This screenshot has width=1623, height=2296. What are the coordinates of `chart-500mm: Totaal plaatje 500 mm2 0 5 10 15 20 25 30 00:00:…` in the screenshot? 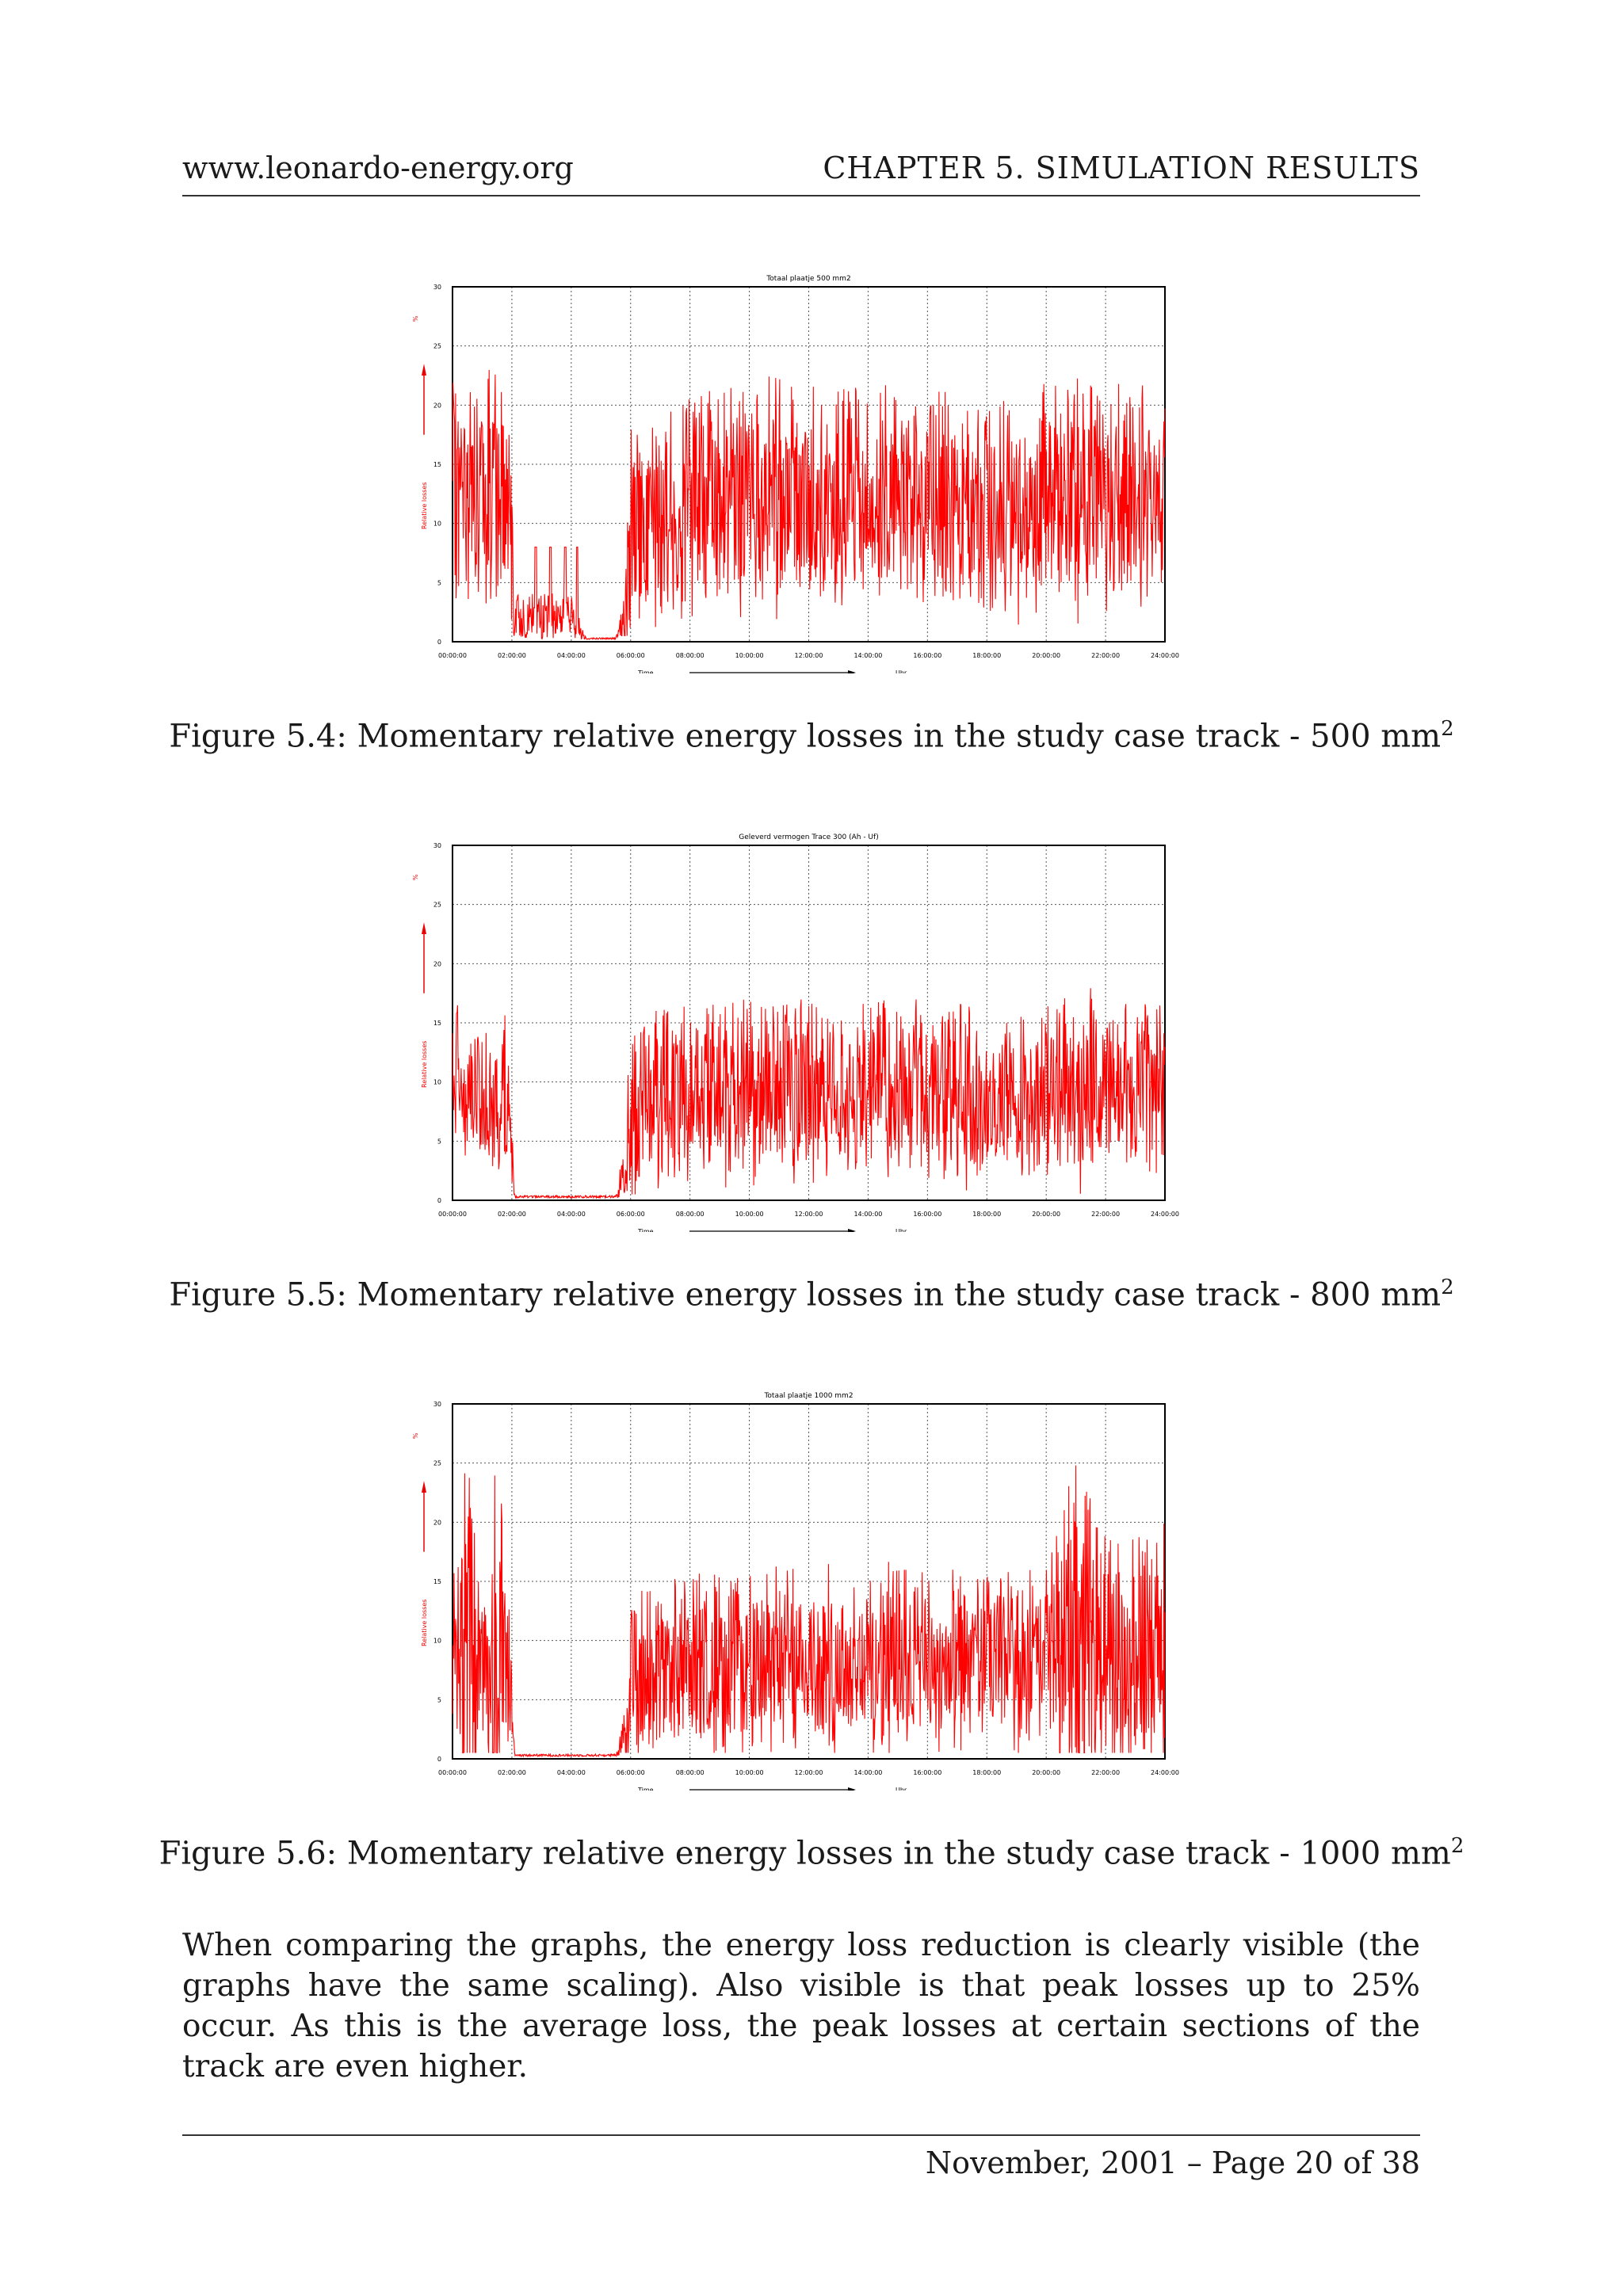 It's located at (795, 474).